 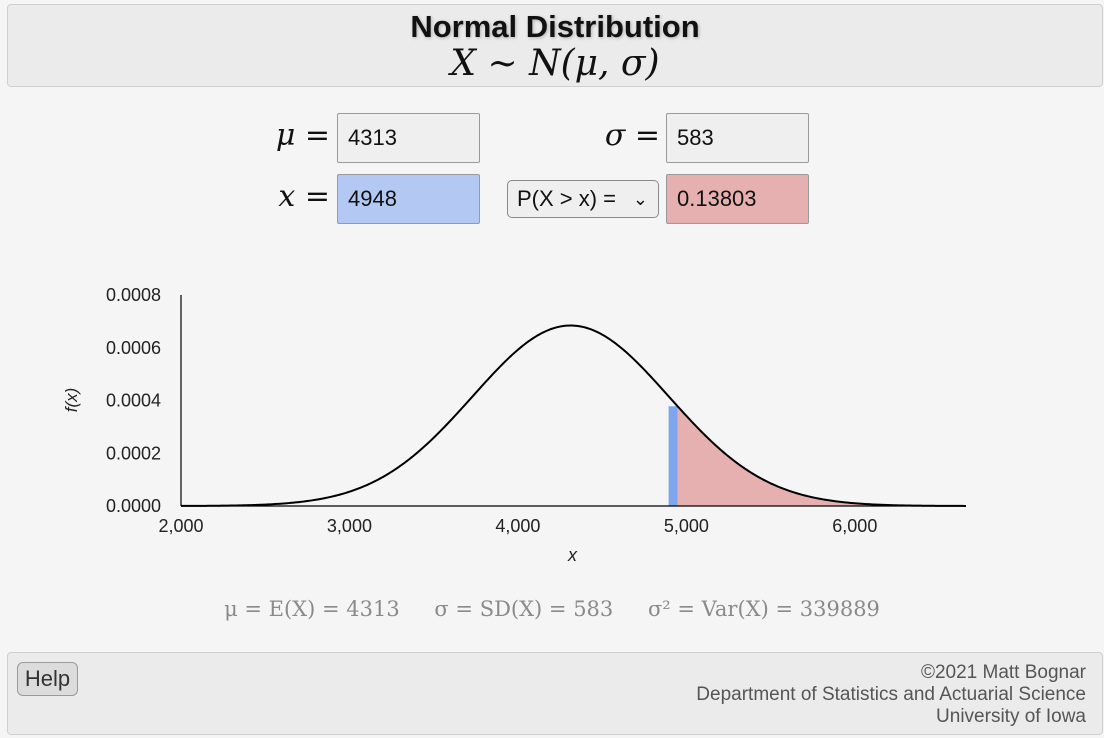 I want to click on page-title: Normal Distribution, so click(x=555, y=26).